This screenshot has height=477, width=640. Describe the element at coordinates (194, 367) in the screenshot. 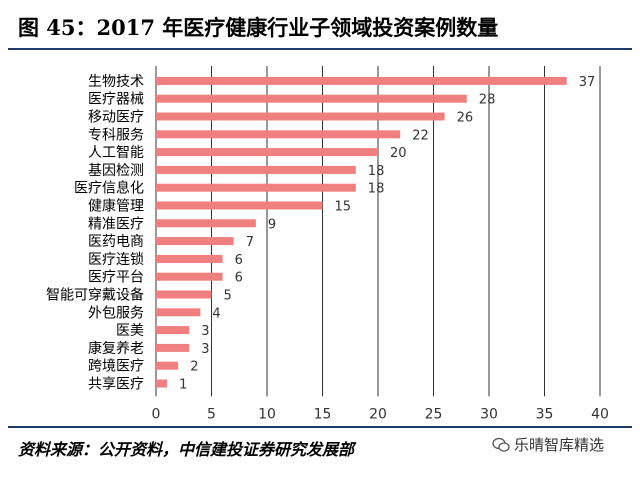

I see `value-label: 2` at that location.